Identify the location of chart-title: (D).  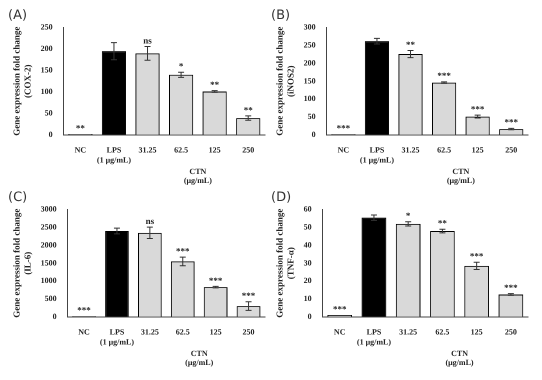
(281, 198).